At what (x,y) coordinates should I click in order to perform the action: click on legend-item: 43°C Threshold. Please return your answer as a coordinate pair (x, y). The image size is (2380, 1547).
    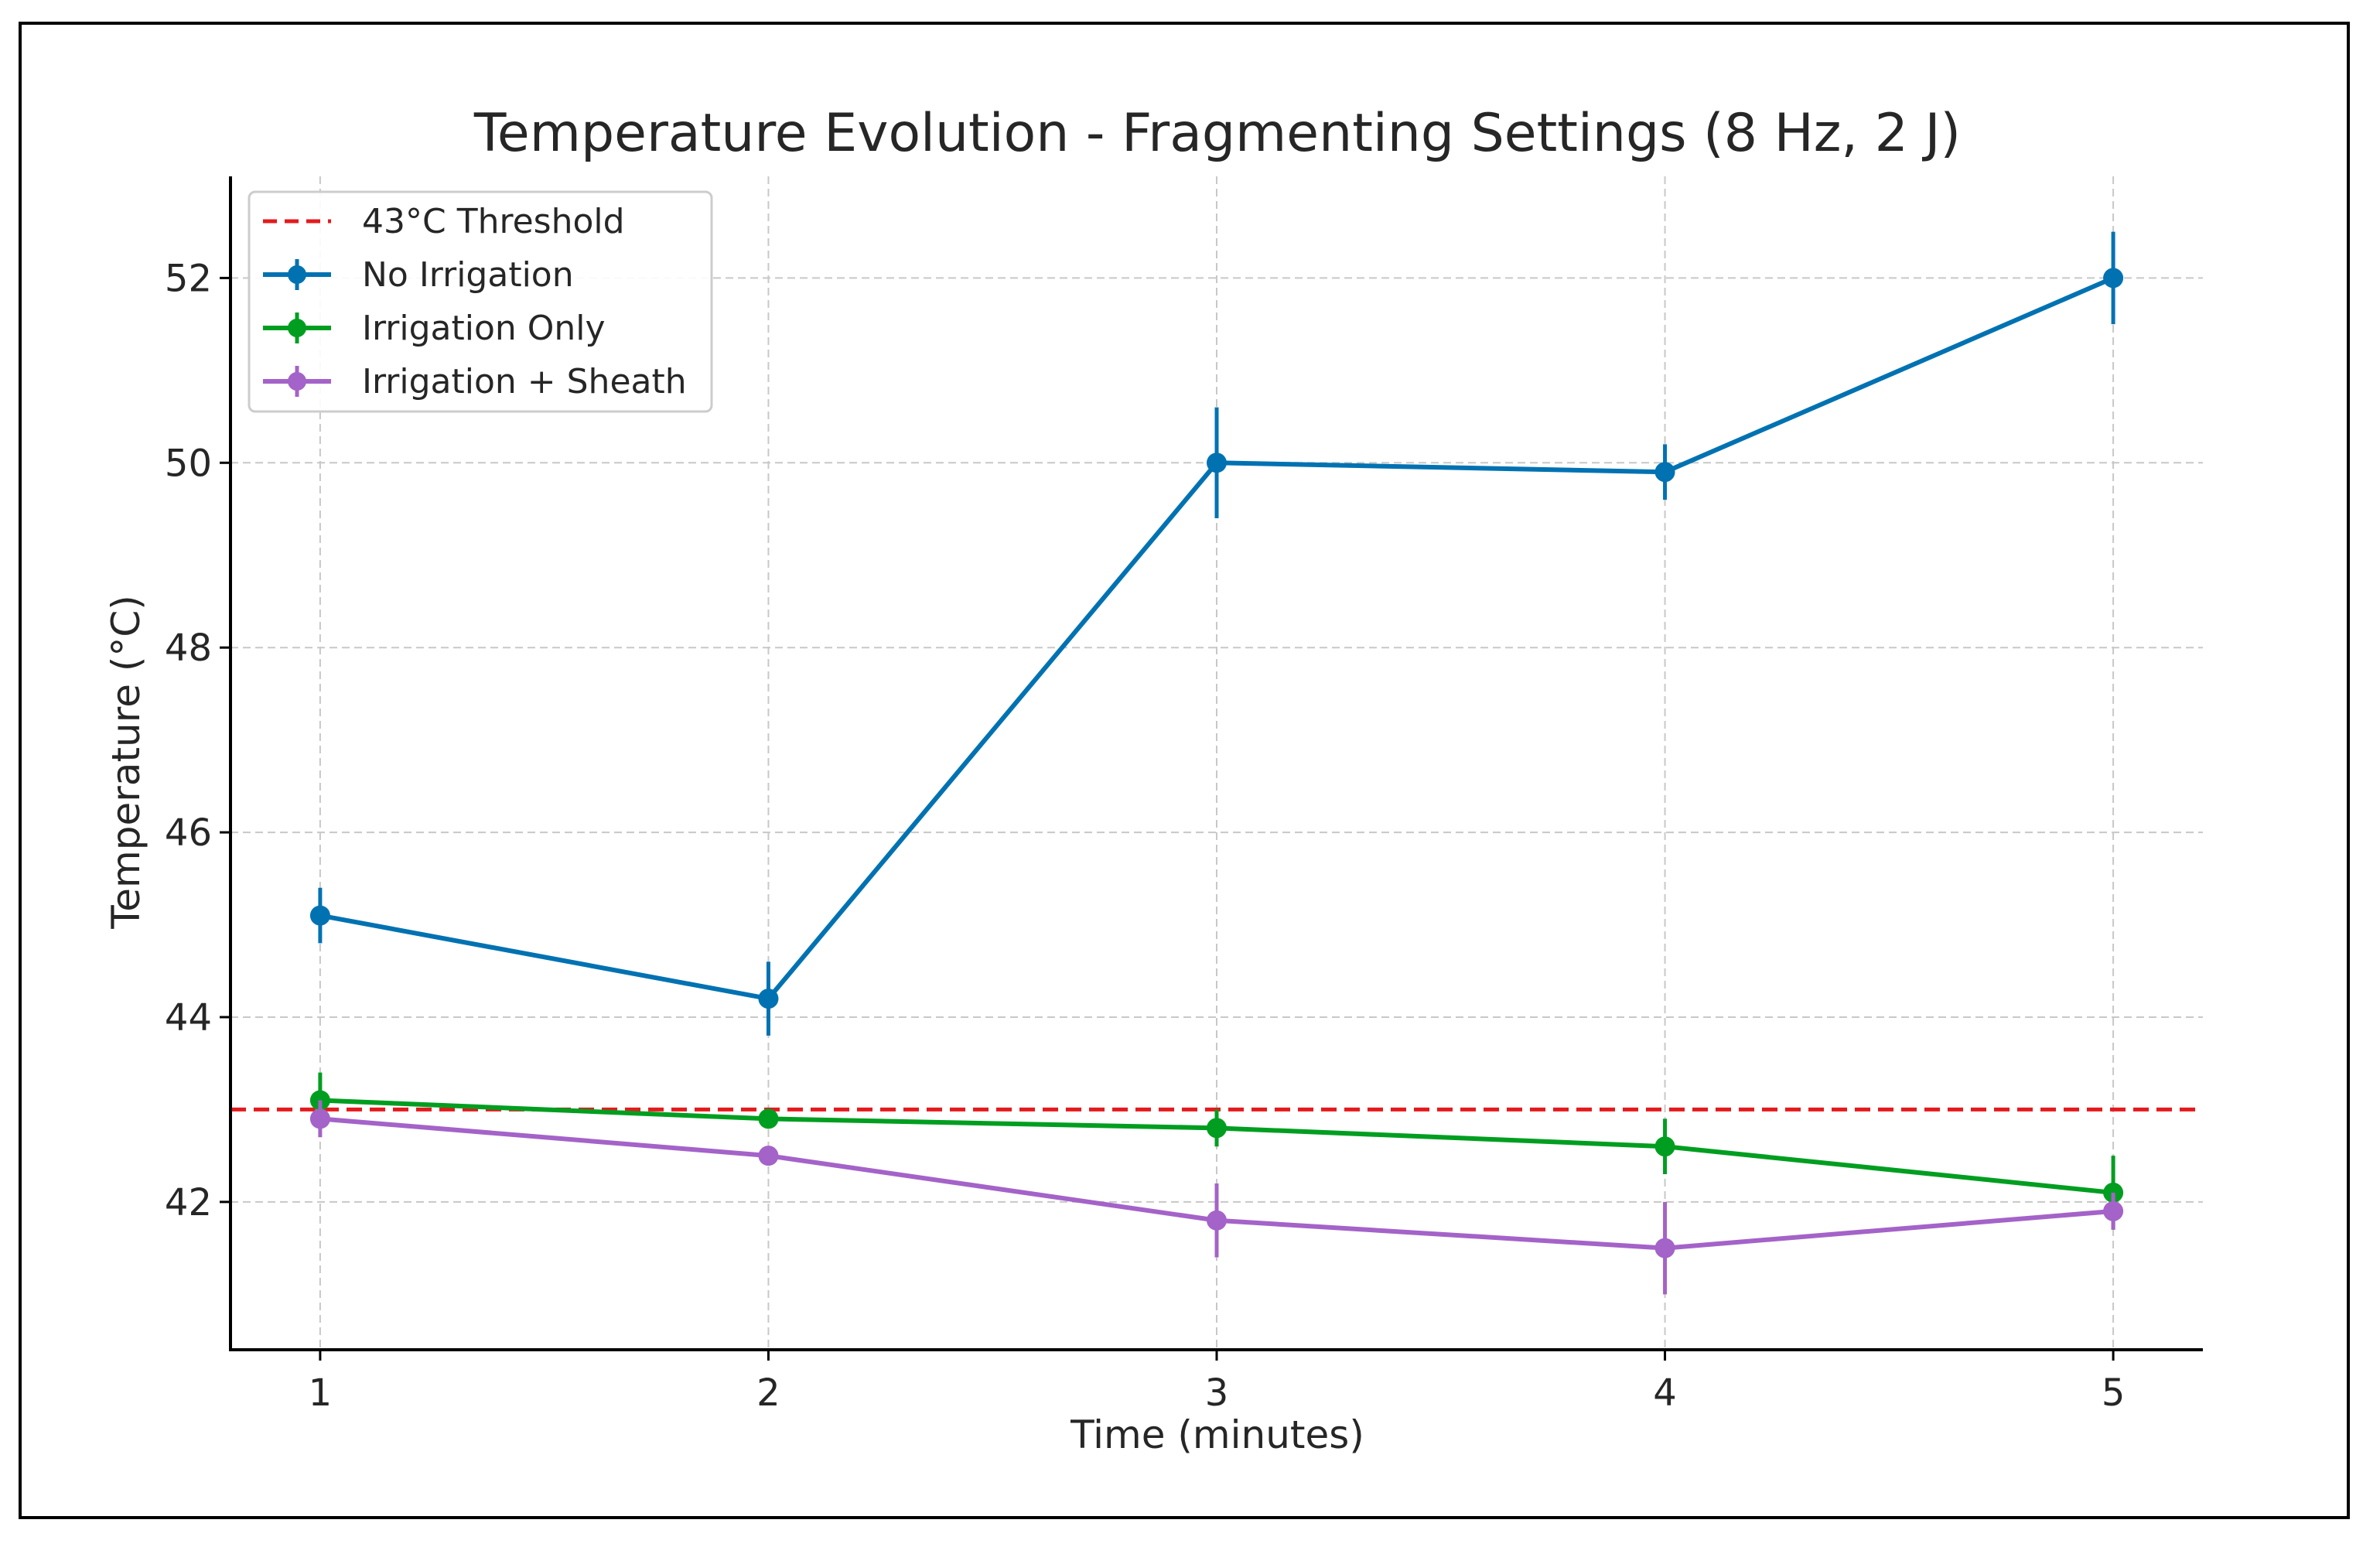
    Looking at the image, I should click on (444, 222).